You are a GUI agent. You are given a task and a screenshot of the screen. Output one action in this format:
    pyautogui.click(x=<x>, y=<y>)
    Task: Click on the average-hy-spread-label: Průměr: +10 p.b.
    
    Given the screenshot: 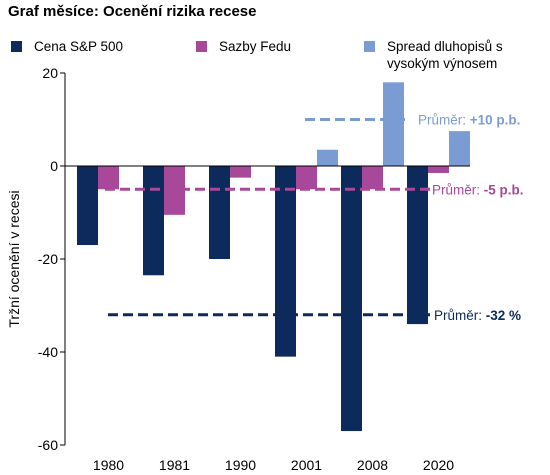 What is the action you would take?
    pyautogui.click(x=469, y=120)
    